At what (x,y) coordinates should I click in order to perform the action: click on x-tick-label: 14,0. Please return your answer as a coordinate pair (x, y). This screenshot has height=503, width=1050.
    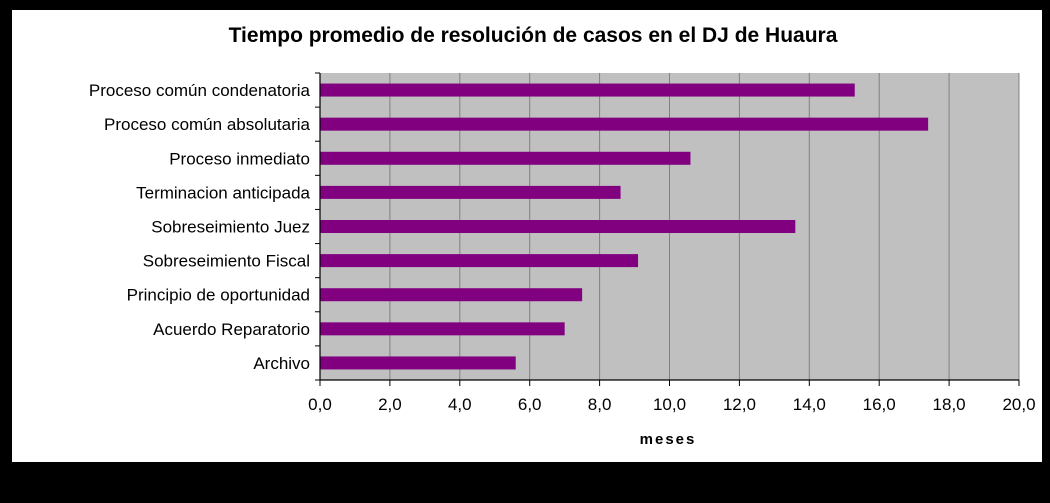
    Looking at the image, I should click on (809, 404).